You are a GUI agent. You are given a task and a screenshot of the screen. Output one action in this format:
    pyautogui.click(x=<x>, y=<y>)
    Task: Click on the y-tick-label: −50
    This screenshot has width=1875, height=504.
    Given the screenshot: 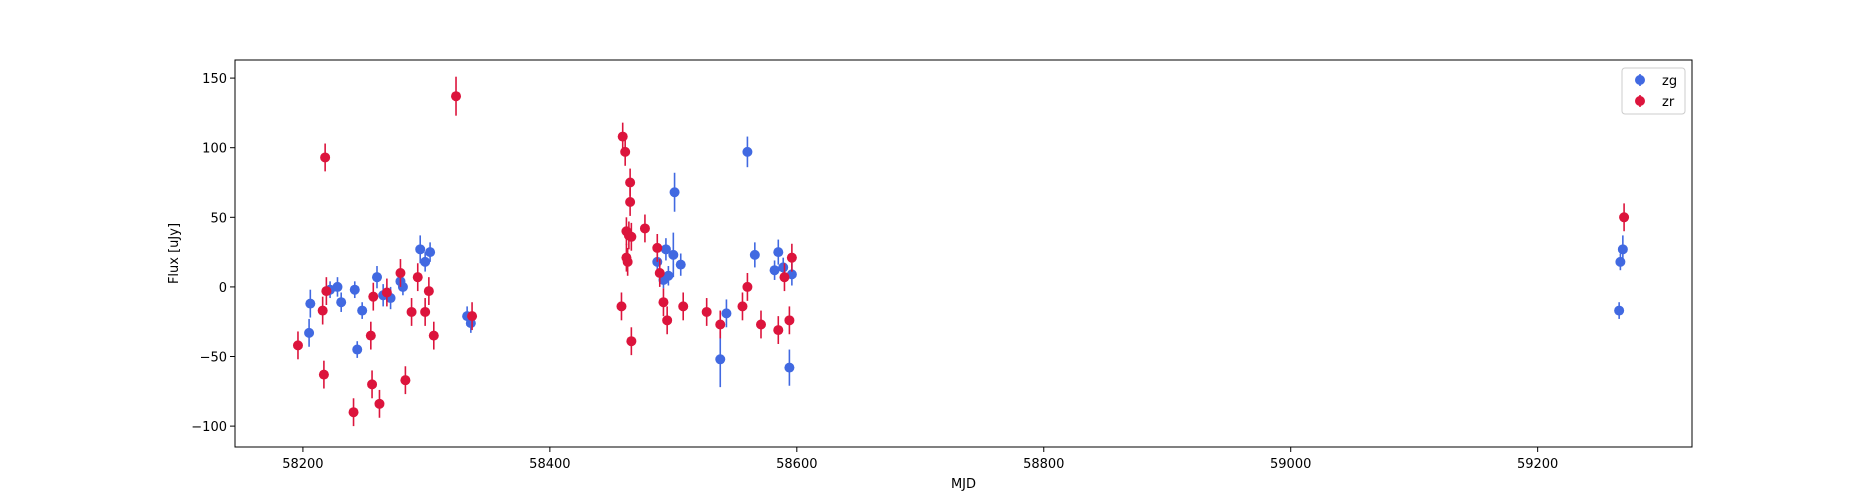 What is the action you would take?
    pyautogui.click(x=213, y=358)
    